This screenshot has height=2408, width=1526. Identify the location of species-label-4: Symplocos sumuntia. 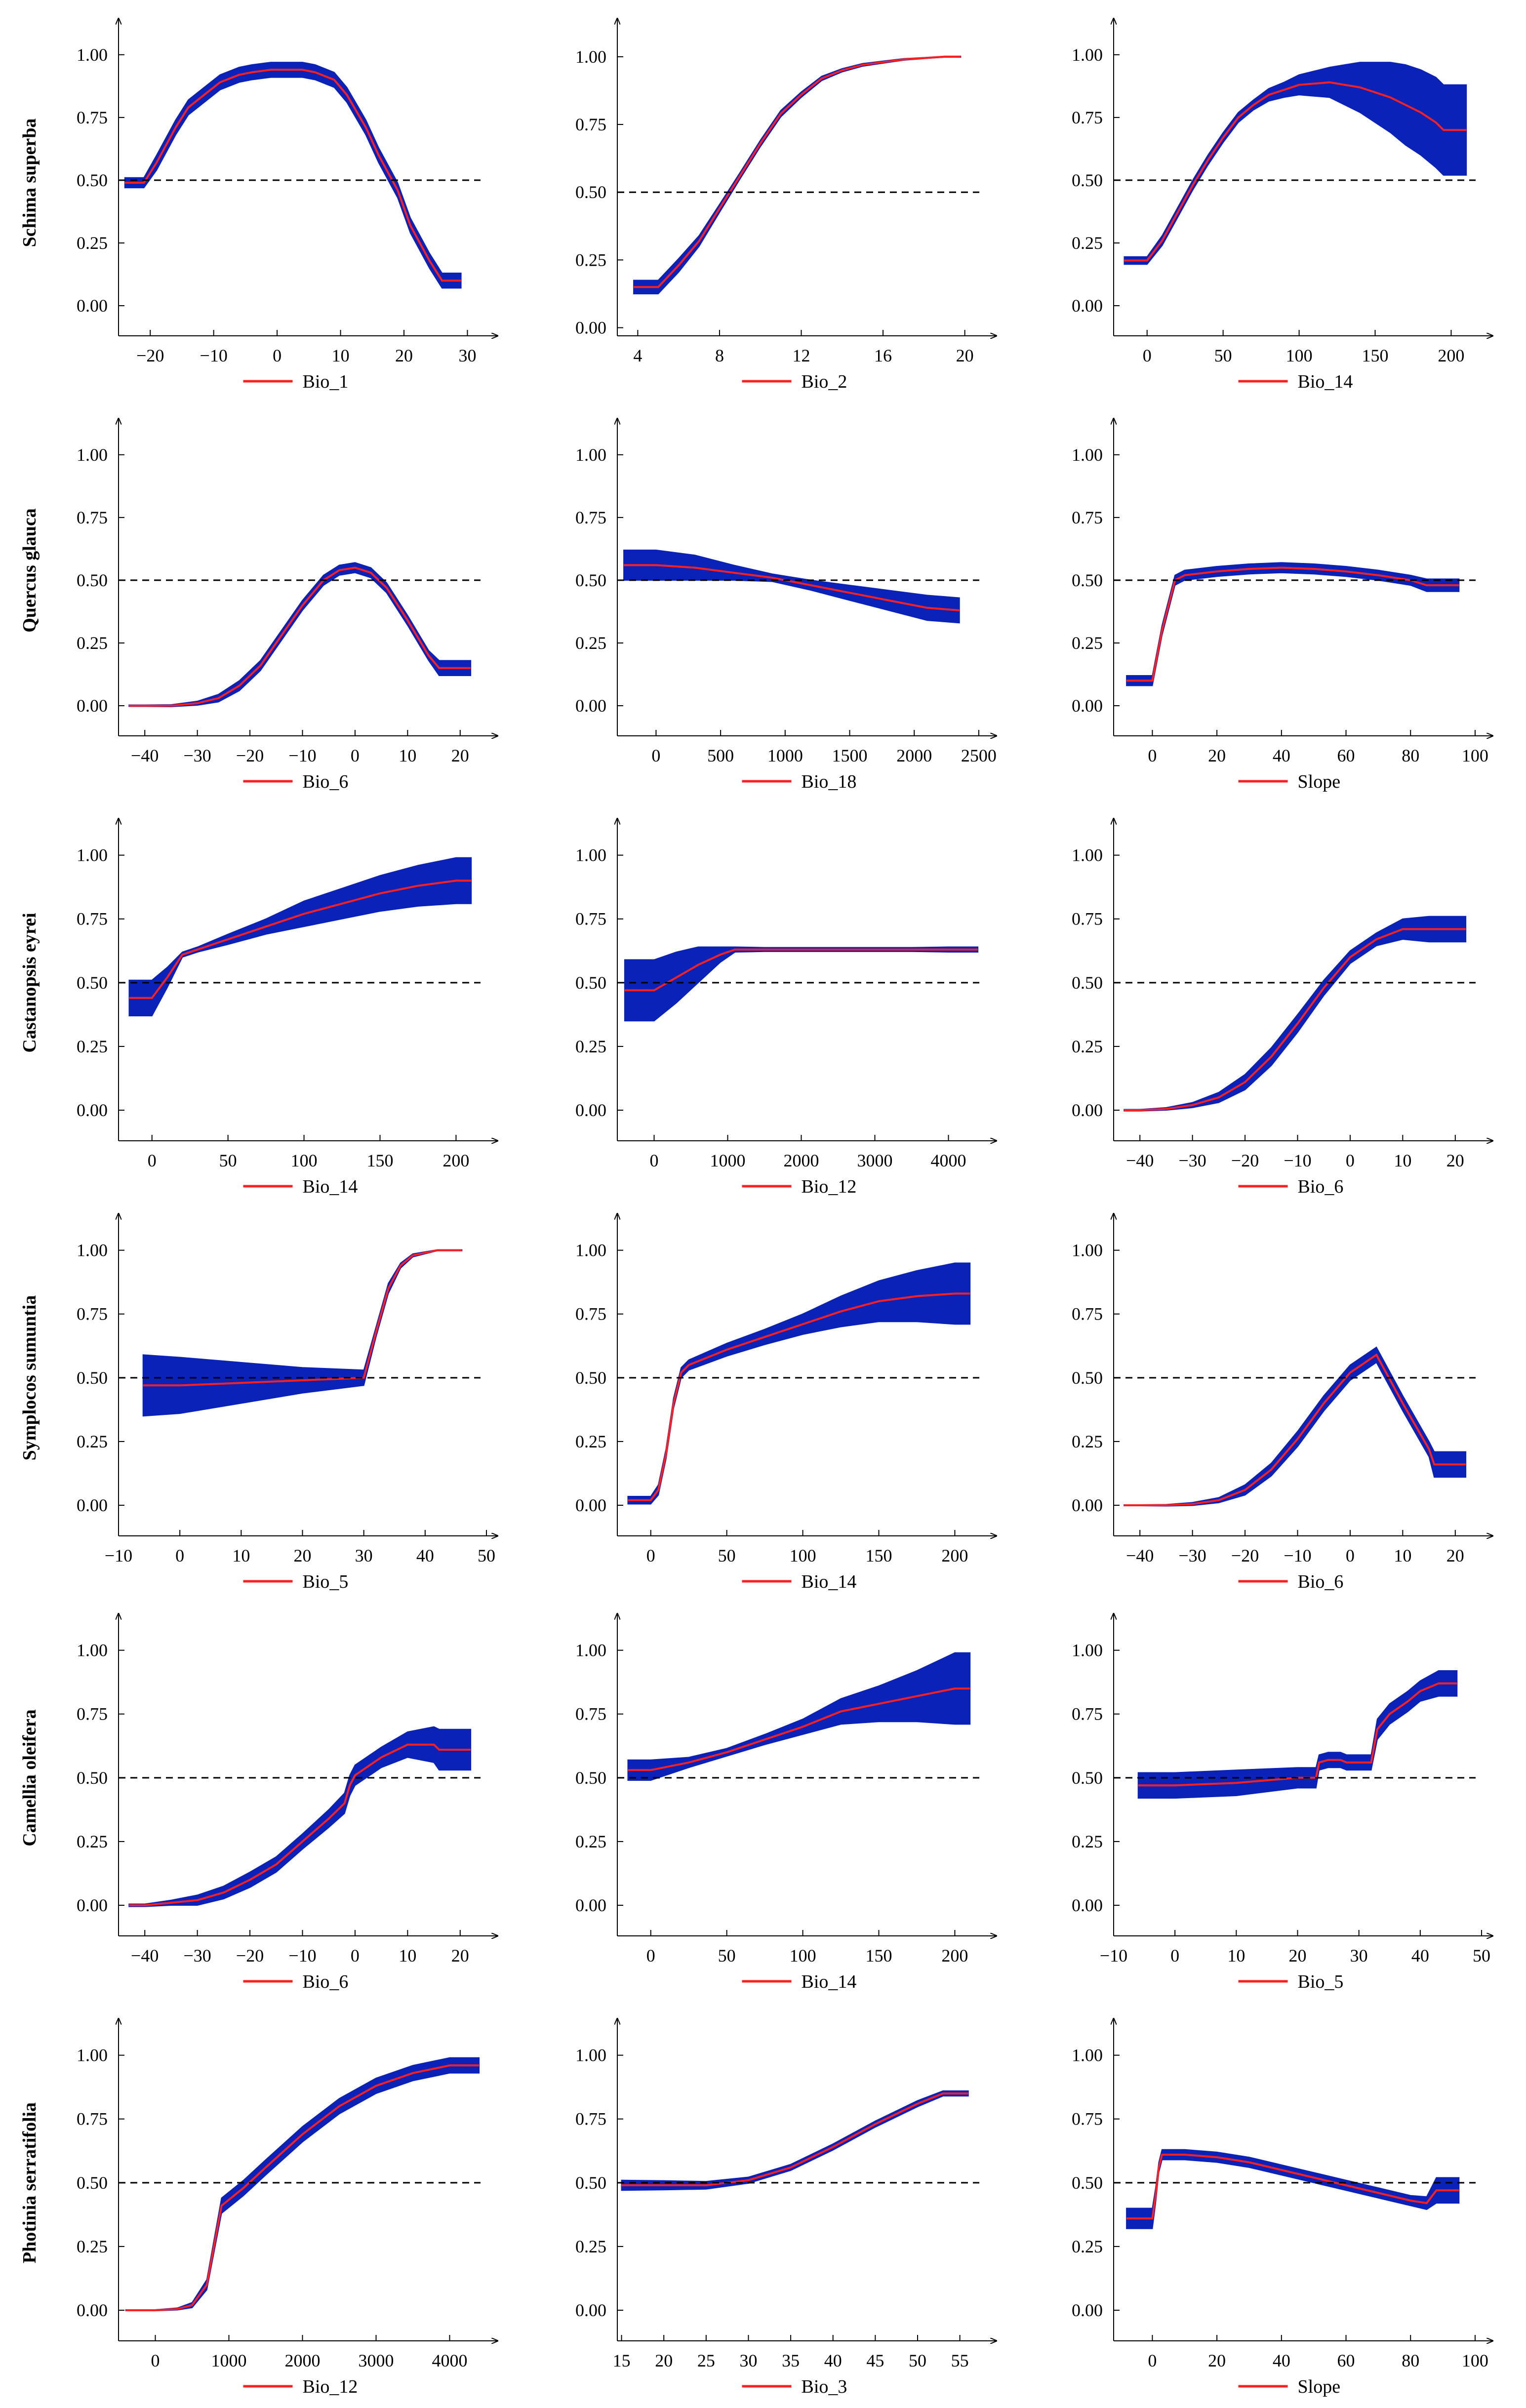
(29, 1378).